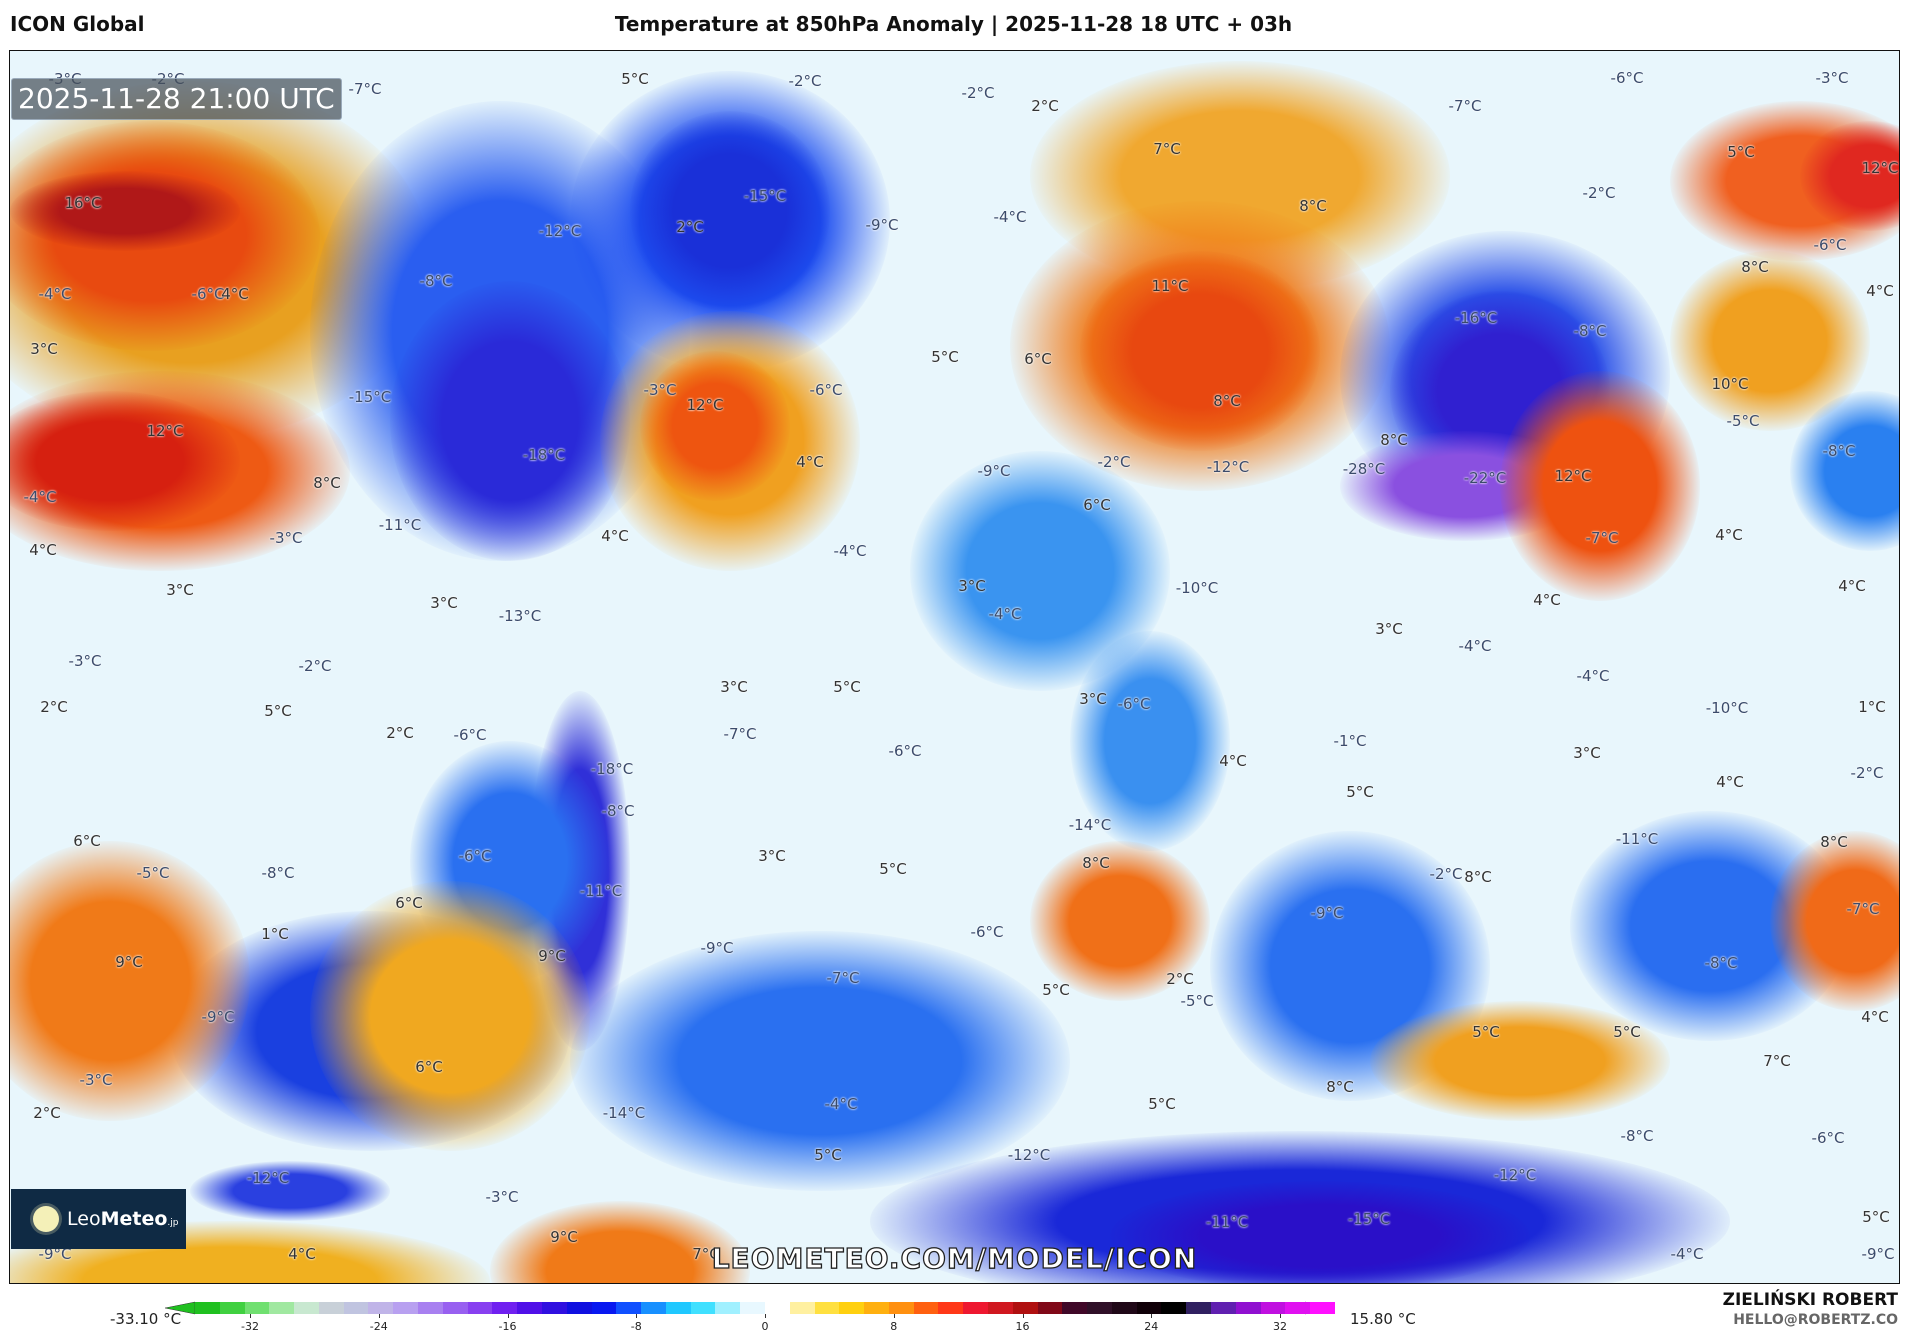  I want to click on temperature-label: 9°C, so click(552, 956).